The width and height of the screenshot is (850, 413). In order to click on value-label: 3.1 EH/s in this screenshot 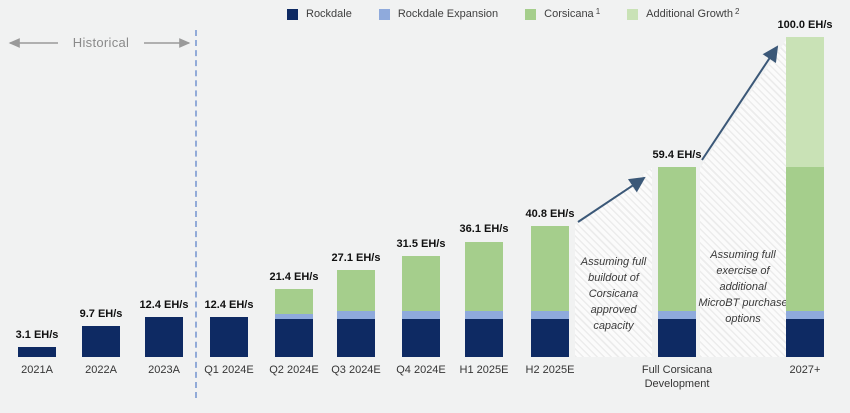, I will do `click(37, 335)`.